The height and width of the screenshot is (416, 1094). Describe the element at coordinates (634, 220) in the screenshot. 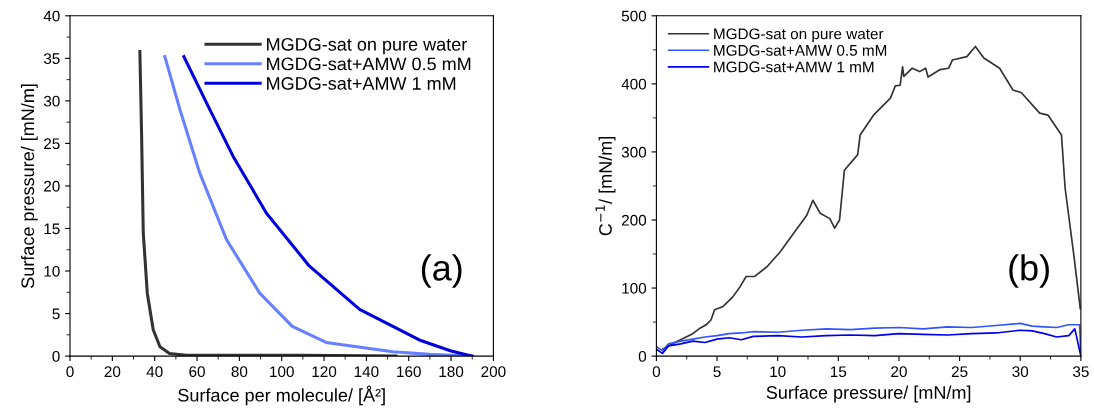

I see `y-tick-label: 200` at that location.